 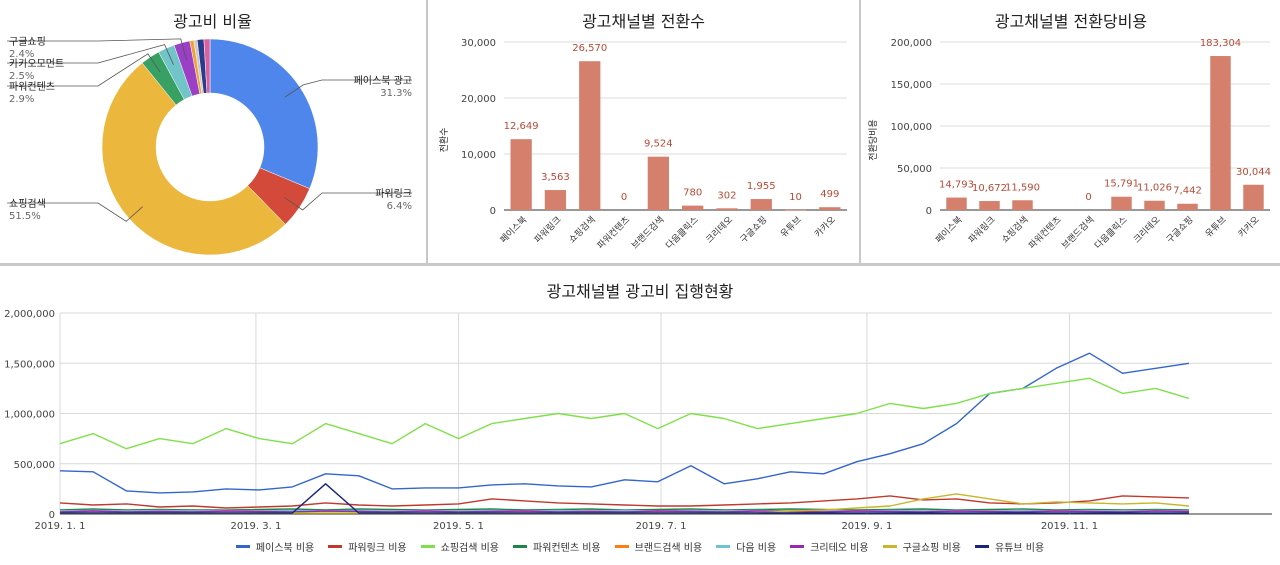 What do you see at coordinates (555, 177) in the screenshot?
I see `bar-data-label: 3,563` at bounding box center [555, 177].